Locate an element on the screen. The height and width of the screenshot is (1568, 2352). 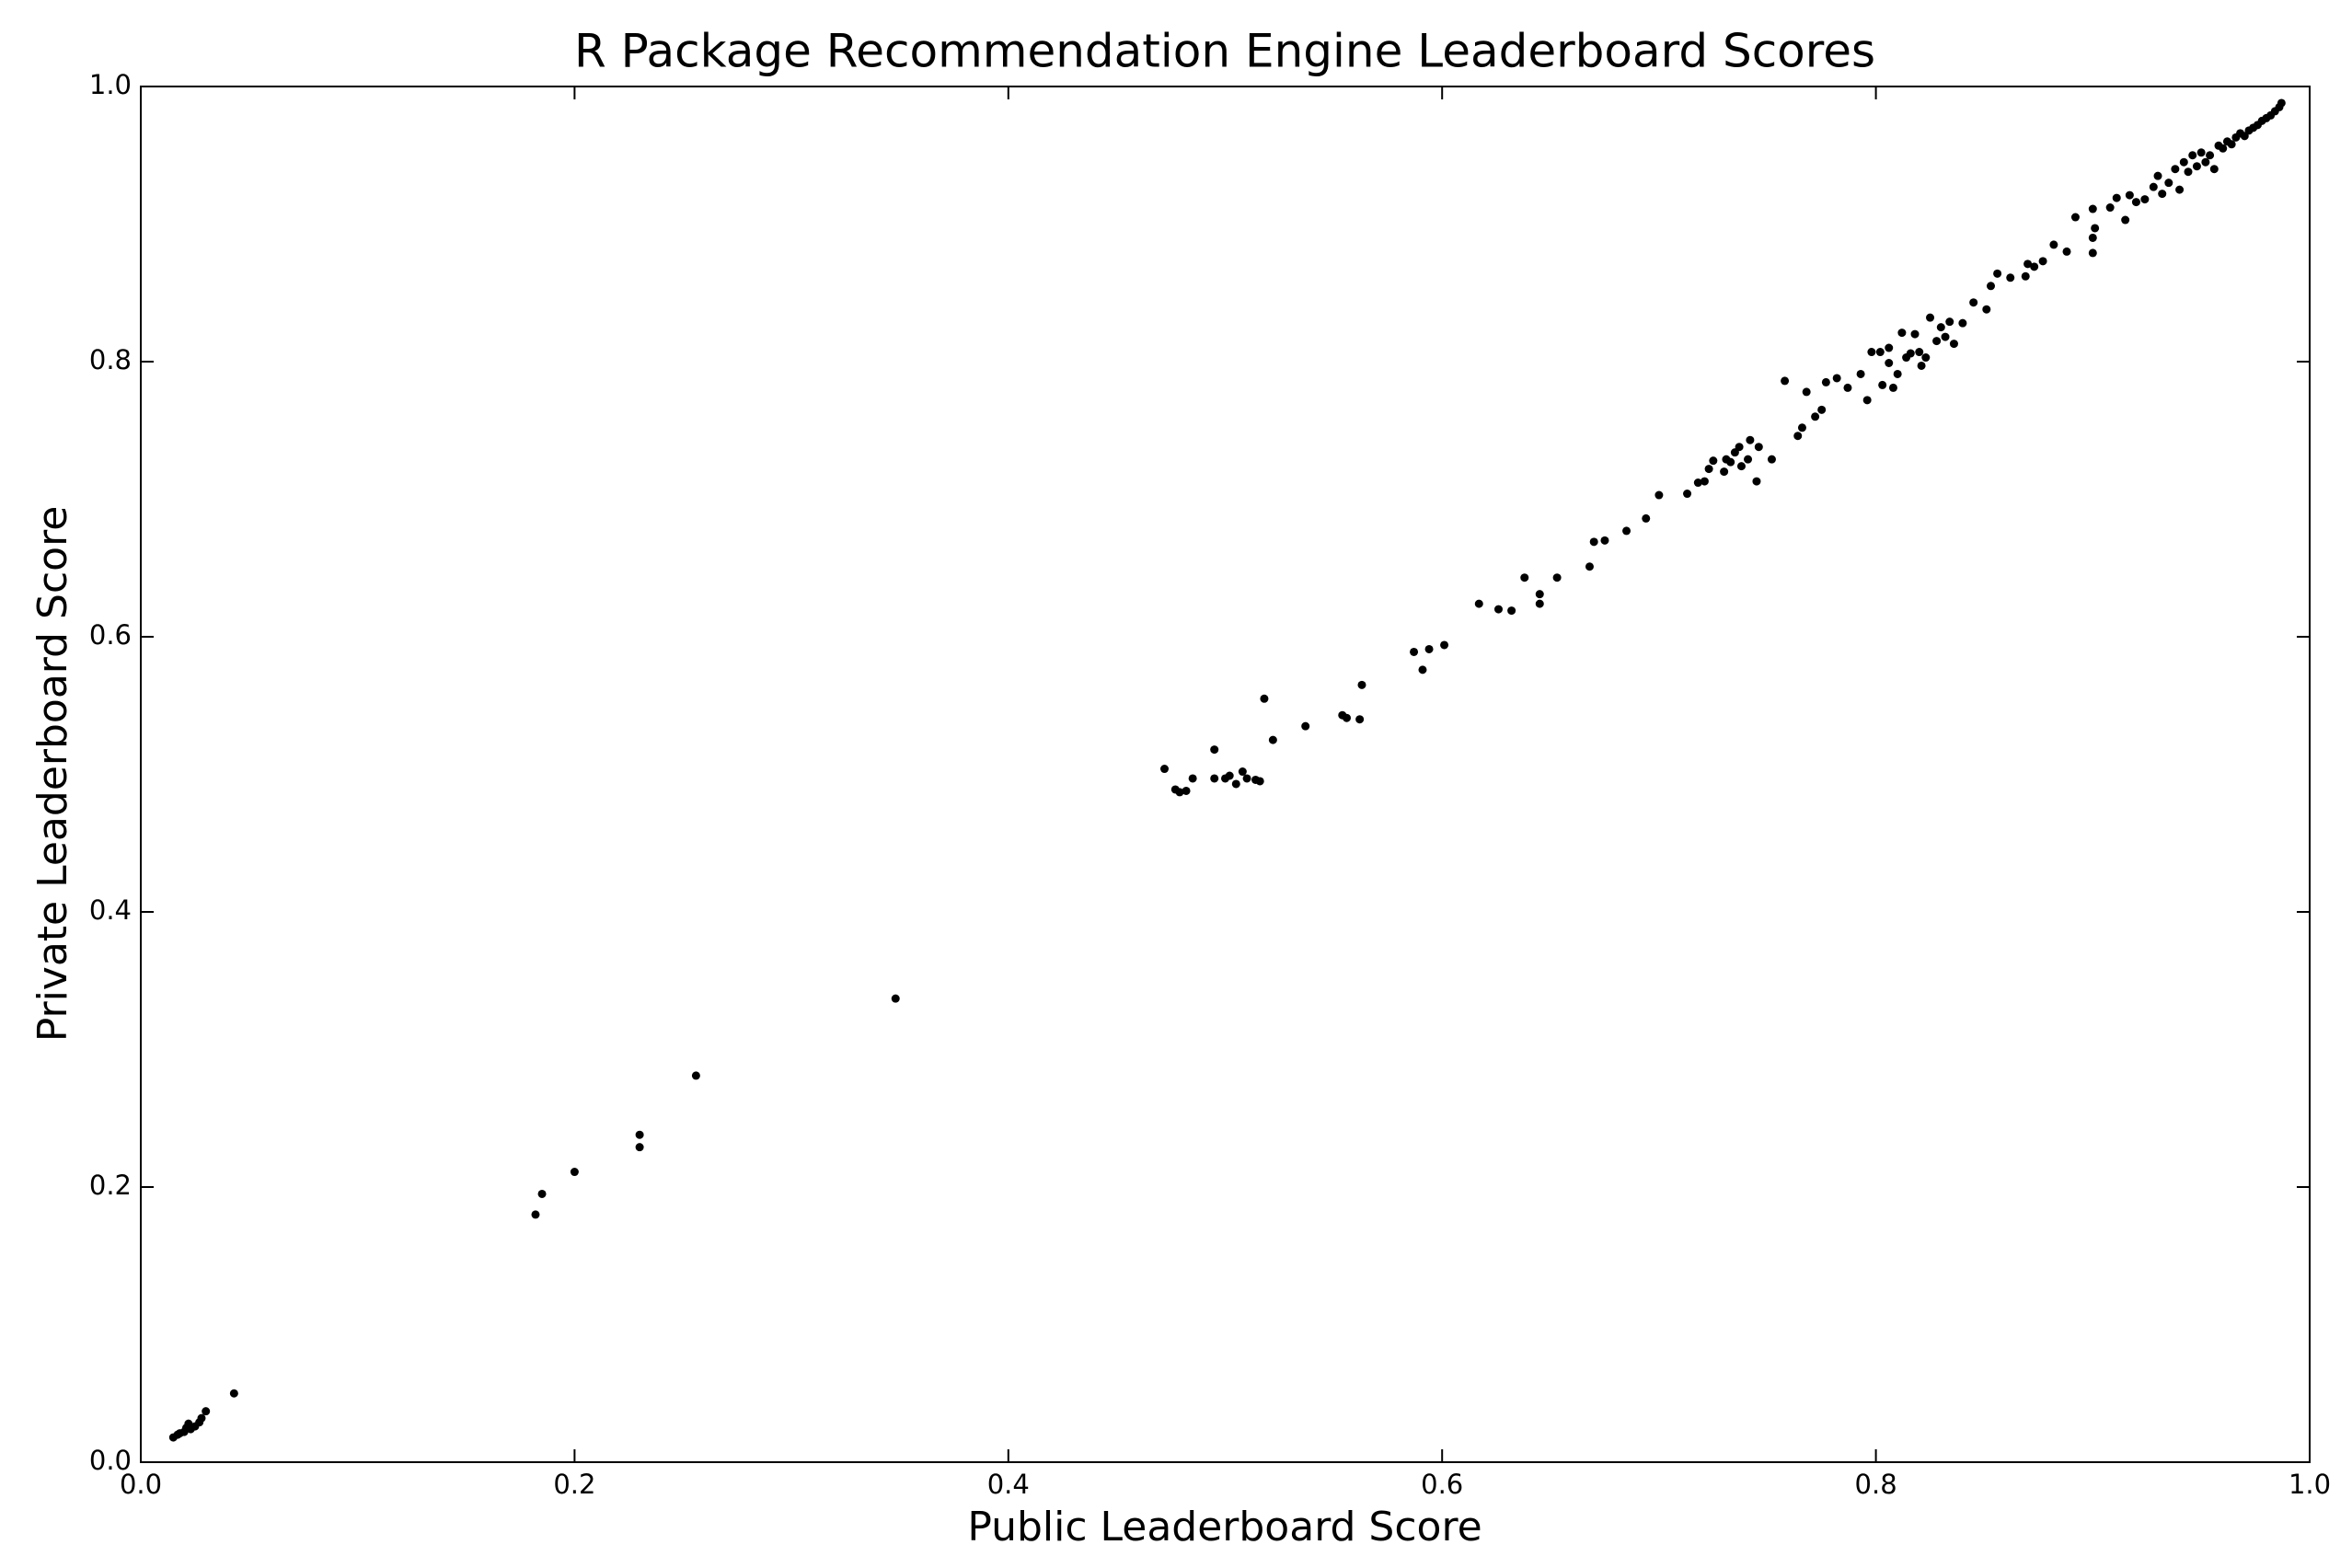
x-tick-label: 0.6 is located at coordinates (1442, 1484).